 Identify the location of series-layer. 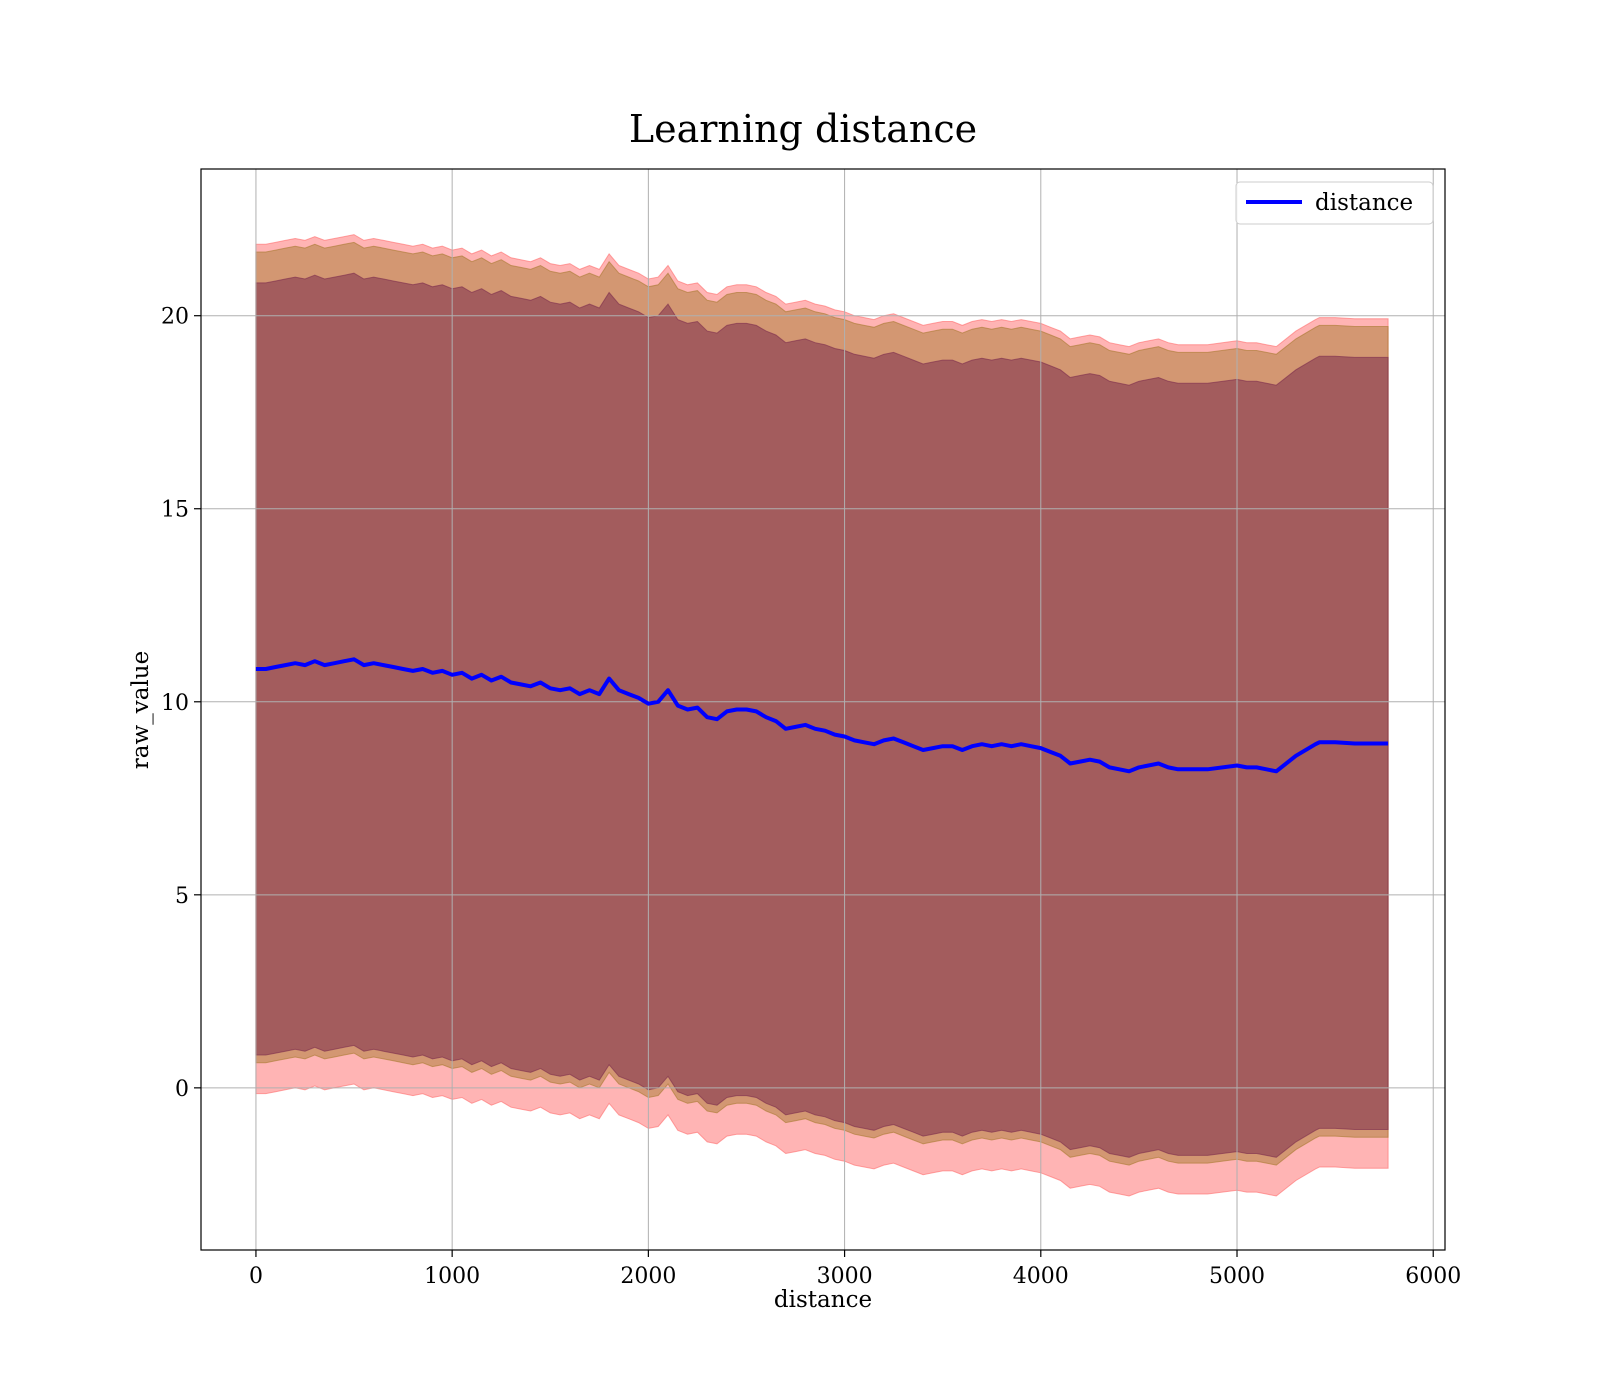
(822, 715).